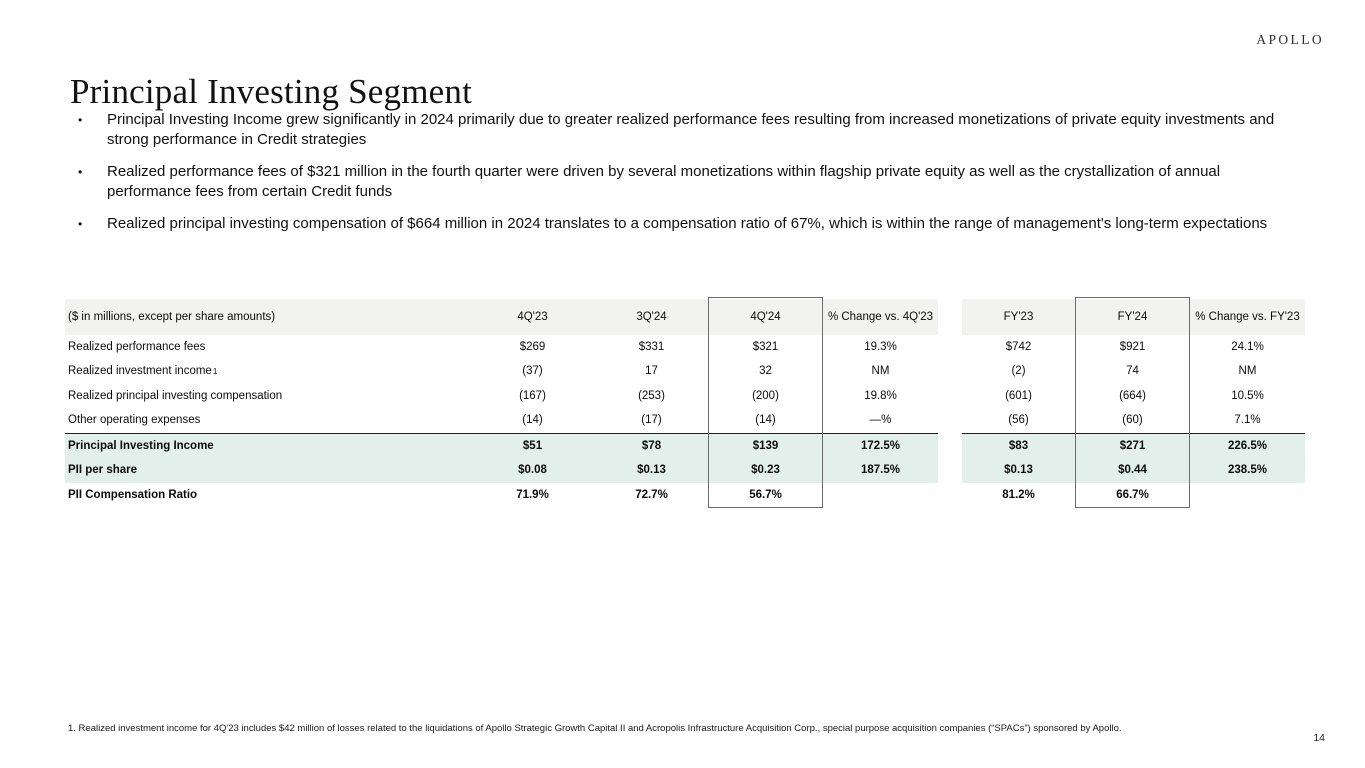 Image resolution: width=1365 pixels, height=768 pixels. What do you see at coordinates (267, 371) in the screenshot?
I see `row-label: Realized investment income 1` at bounding box center [267, 371].